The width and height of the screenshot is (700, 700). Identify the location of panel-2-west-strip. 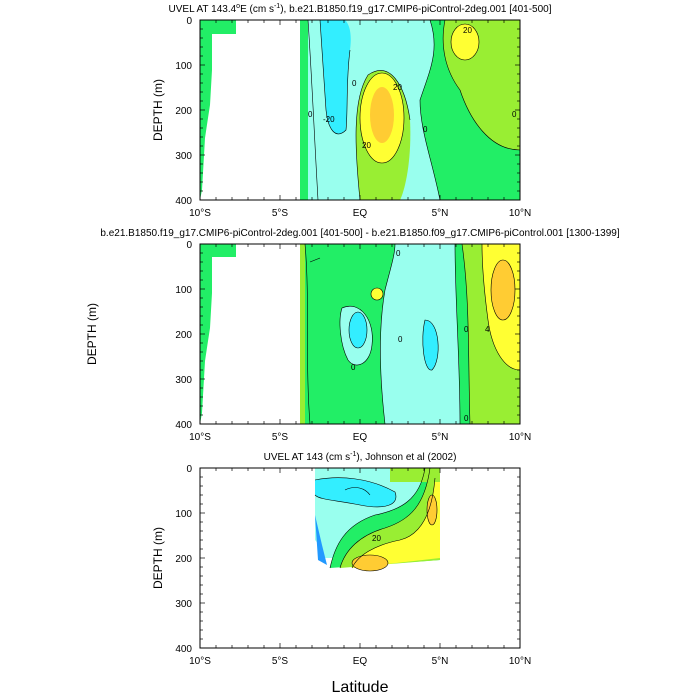
(302, 334).